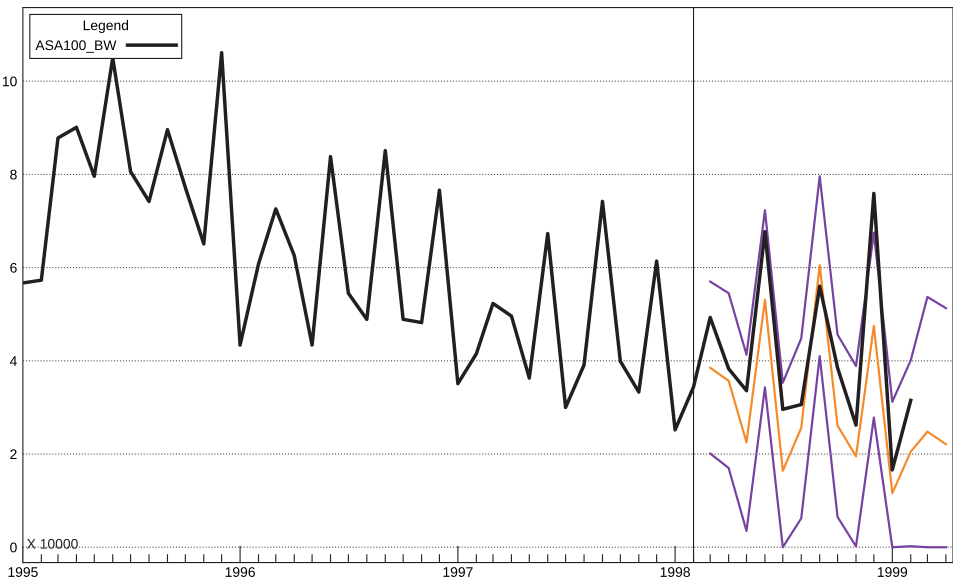 This screenshot has width=953, height=580. I want to click on y-tick-label: 10, so click(9, 81).